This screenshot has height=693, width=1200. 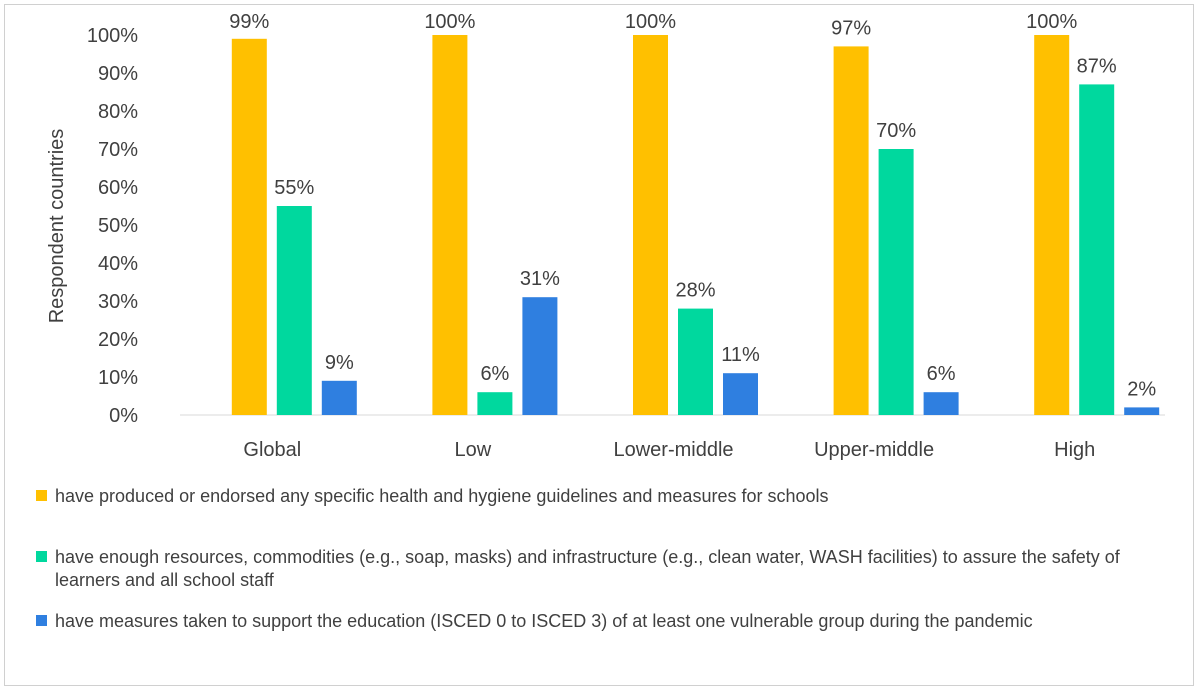 I want to click on legend-swatch-vulnerable, so click(x=41, y=620).